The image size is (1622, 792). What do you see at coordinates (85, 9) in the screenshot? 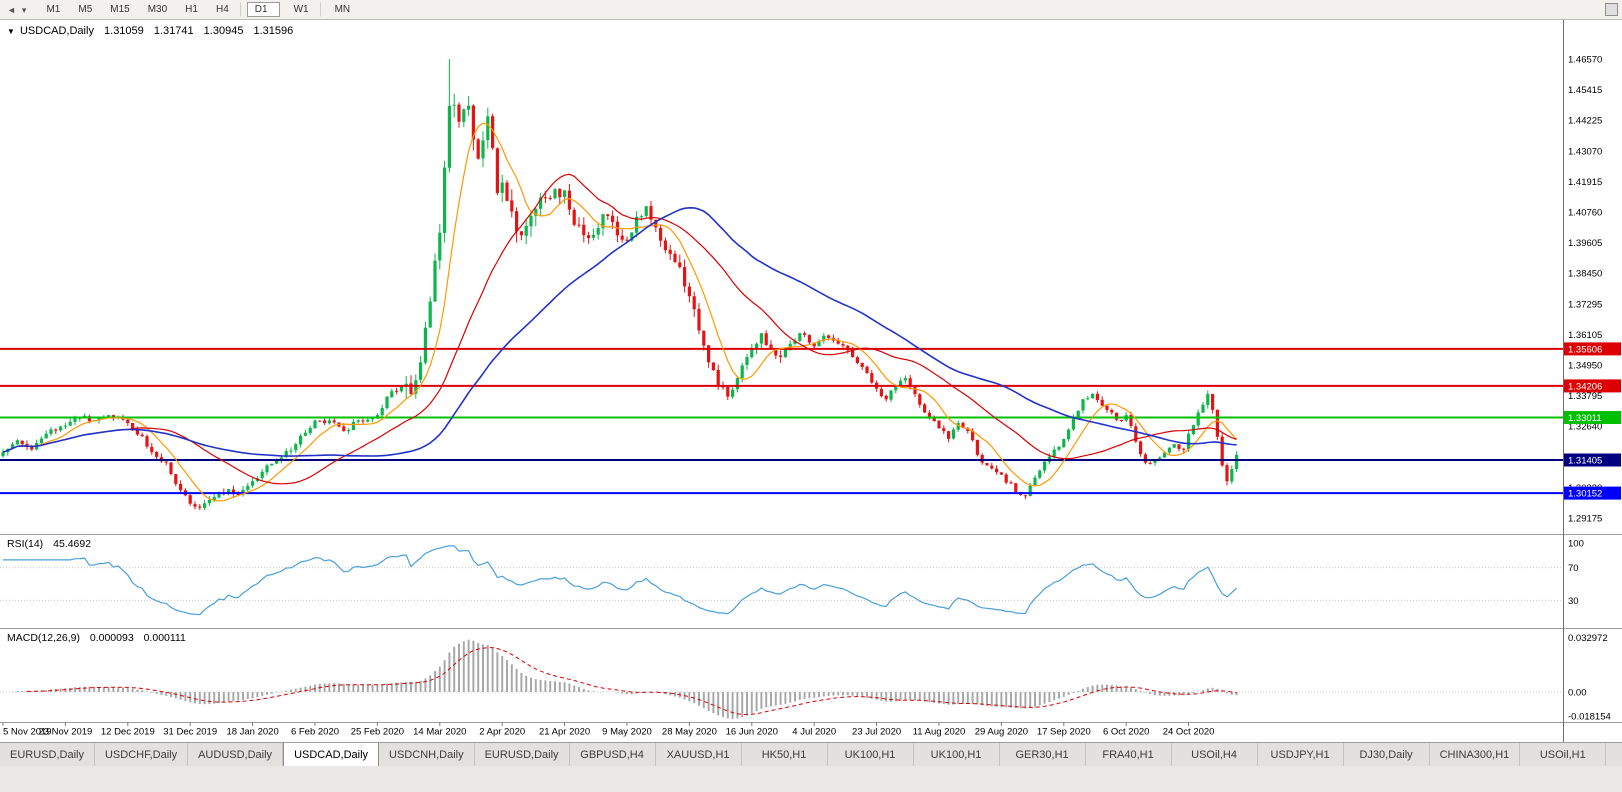
I see `timeframe-button: M5` at bounding box center [85, 9].